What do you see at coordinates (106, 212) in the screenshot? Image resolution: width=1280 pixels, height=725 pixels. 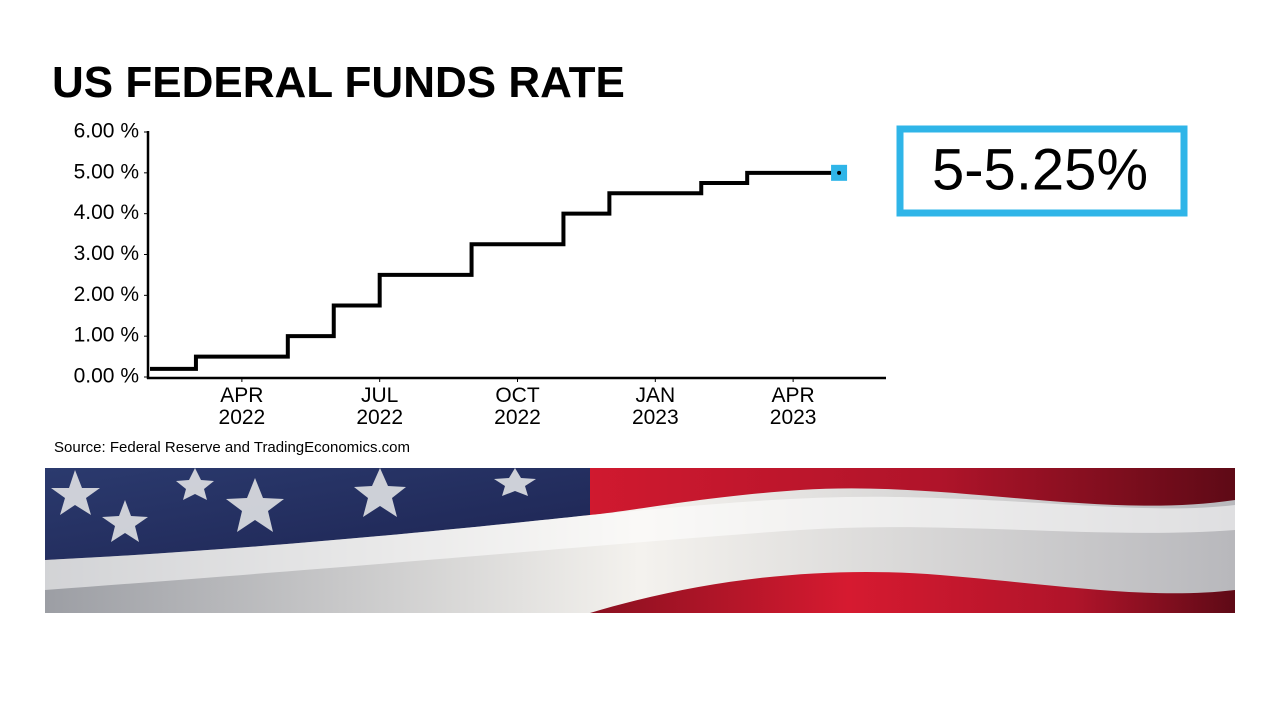 I see `y-tick-label: 4.00 %` at bounding box center [106, 212].